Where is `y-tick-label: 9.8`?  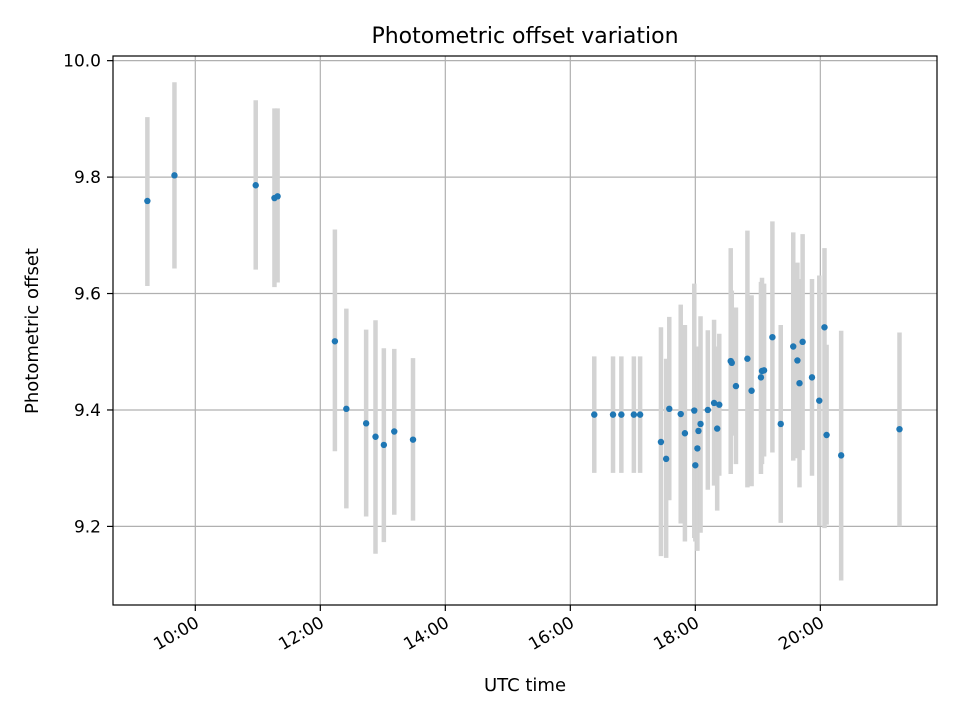
y-tick-label: 9.8 is located at coordinates (87, 178).